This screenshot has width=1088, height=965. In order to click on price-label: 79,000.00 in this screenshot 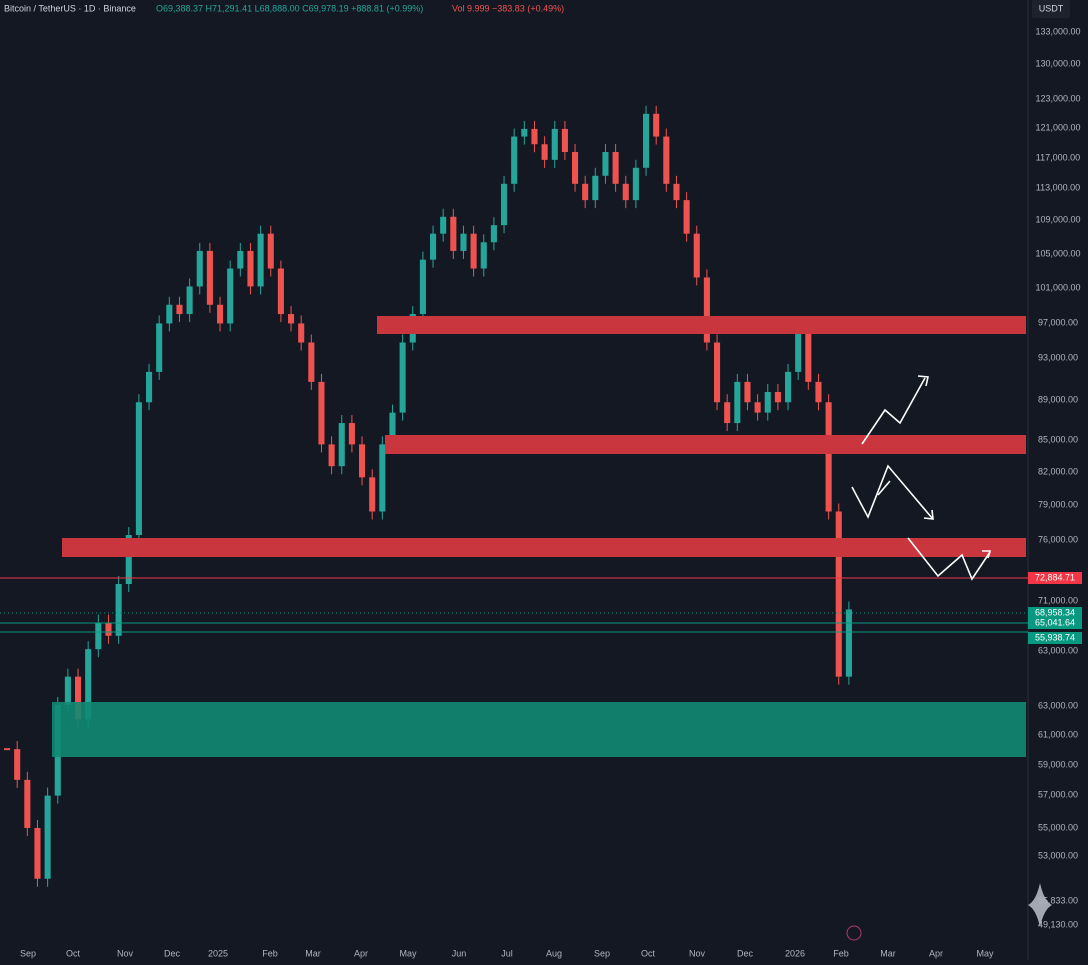, I will do `click(1058, 504)`.